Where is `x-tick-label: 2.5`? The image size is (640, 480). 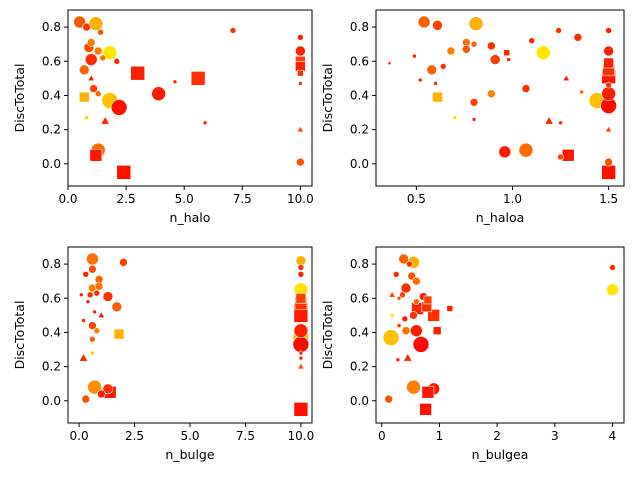 x-tick-label: 2.5 is located at coordinates (126, 199).